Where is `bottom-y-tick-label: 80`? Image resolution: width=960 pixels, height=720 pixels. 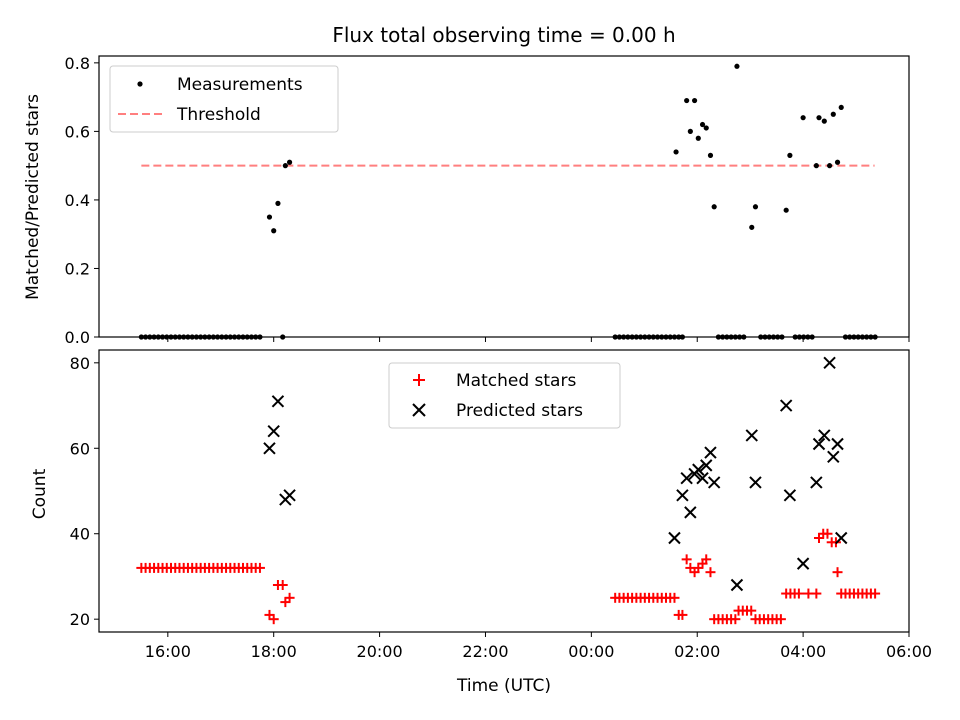 bottom-y-tick-label: 80 is located at coordinates (80, 363).